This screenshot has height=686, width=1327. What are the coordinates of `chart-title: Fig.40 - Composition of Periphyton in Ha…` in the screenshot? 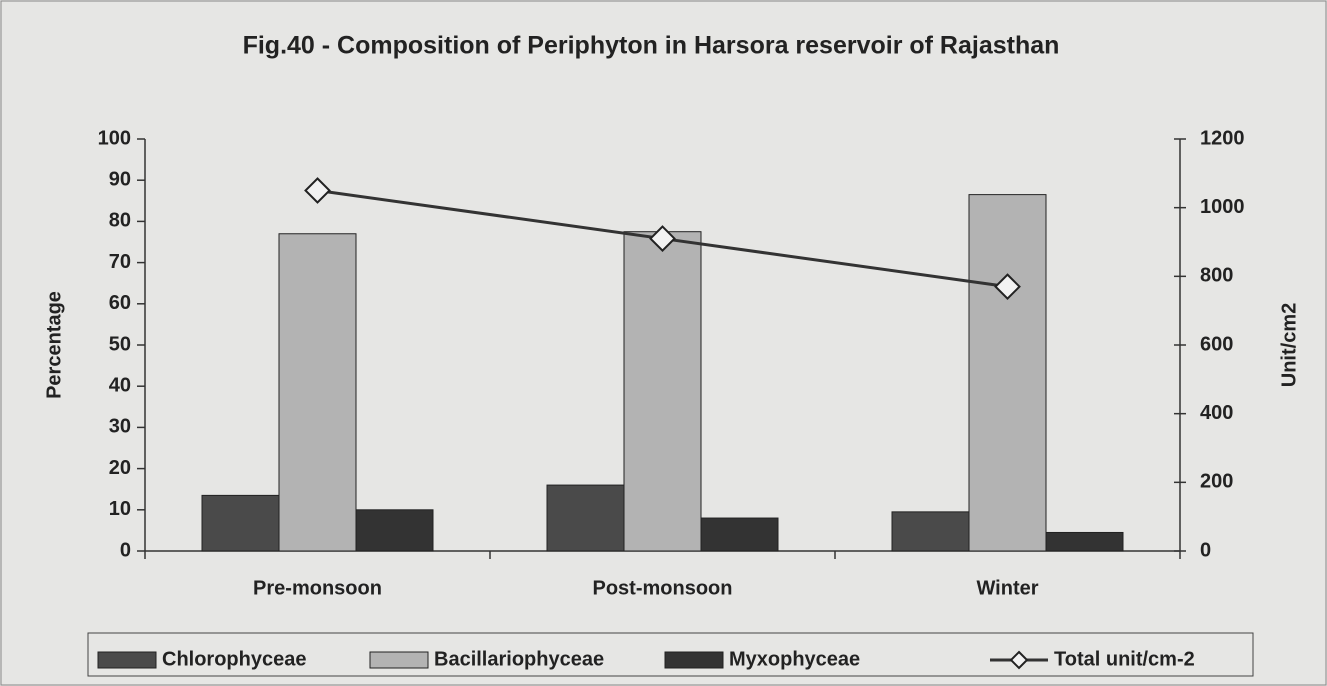 It's located at (651, 46).